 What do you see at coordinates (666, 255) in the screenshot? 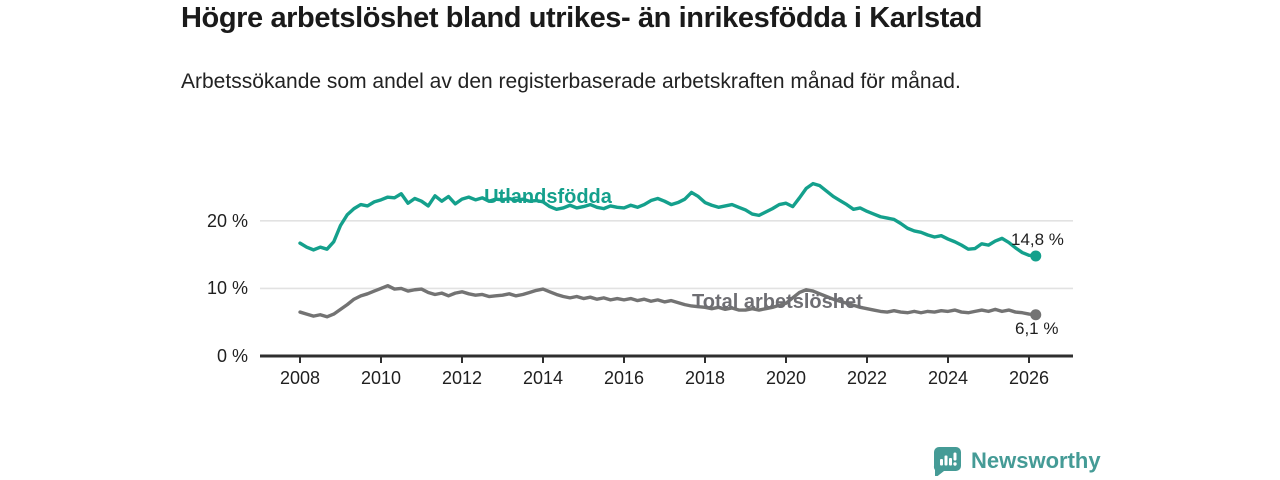
I see `y-gridlines` at bounding box center [666, 255].